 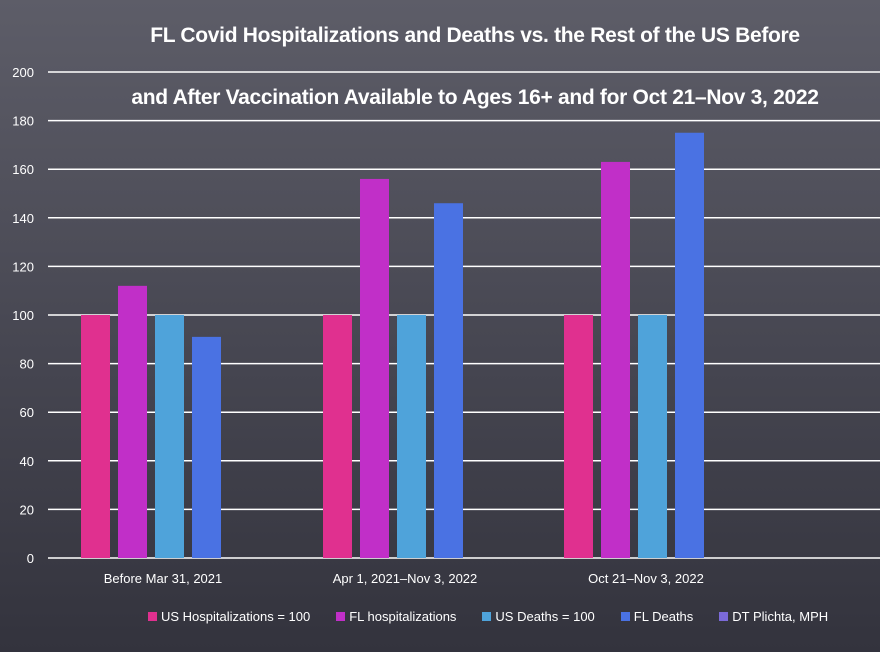 What do you see at coordinates (30, 558) in the screenshot?
I see `y-tick-label: 0` at bounding box center [30, 558].